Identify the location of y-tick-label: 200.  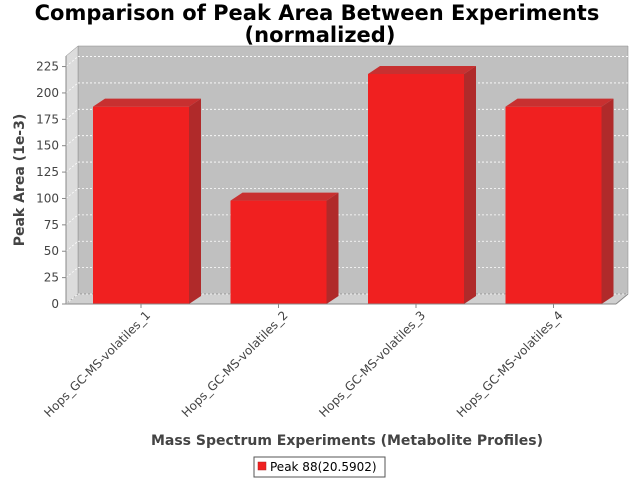
(47, 93).